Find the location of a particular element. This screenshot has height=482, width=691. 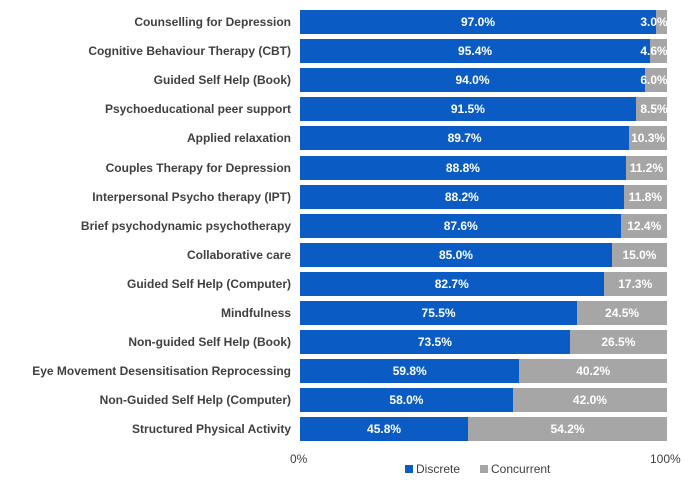

data-label-discrete: 88.8% is located at coordinates (462, 167).